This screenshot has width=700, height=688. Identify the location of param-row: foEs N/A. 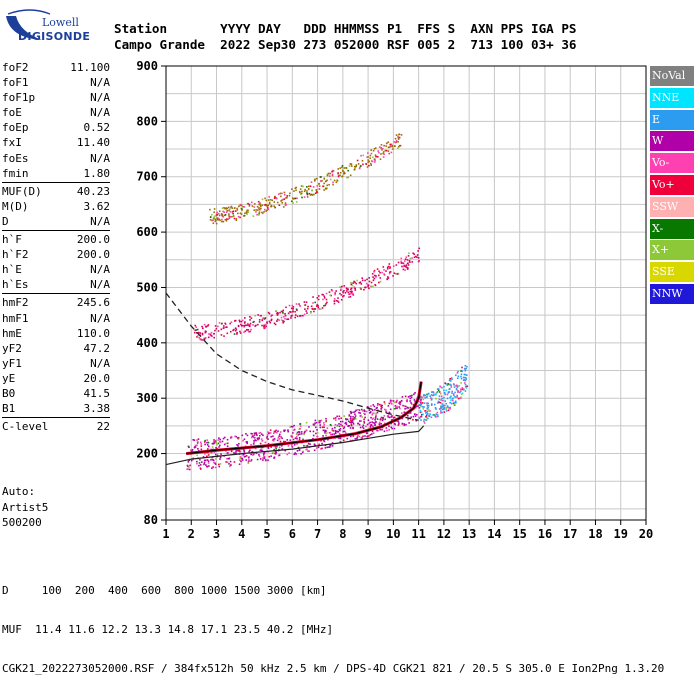
(56, 158).